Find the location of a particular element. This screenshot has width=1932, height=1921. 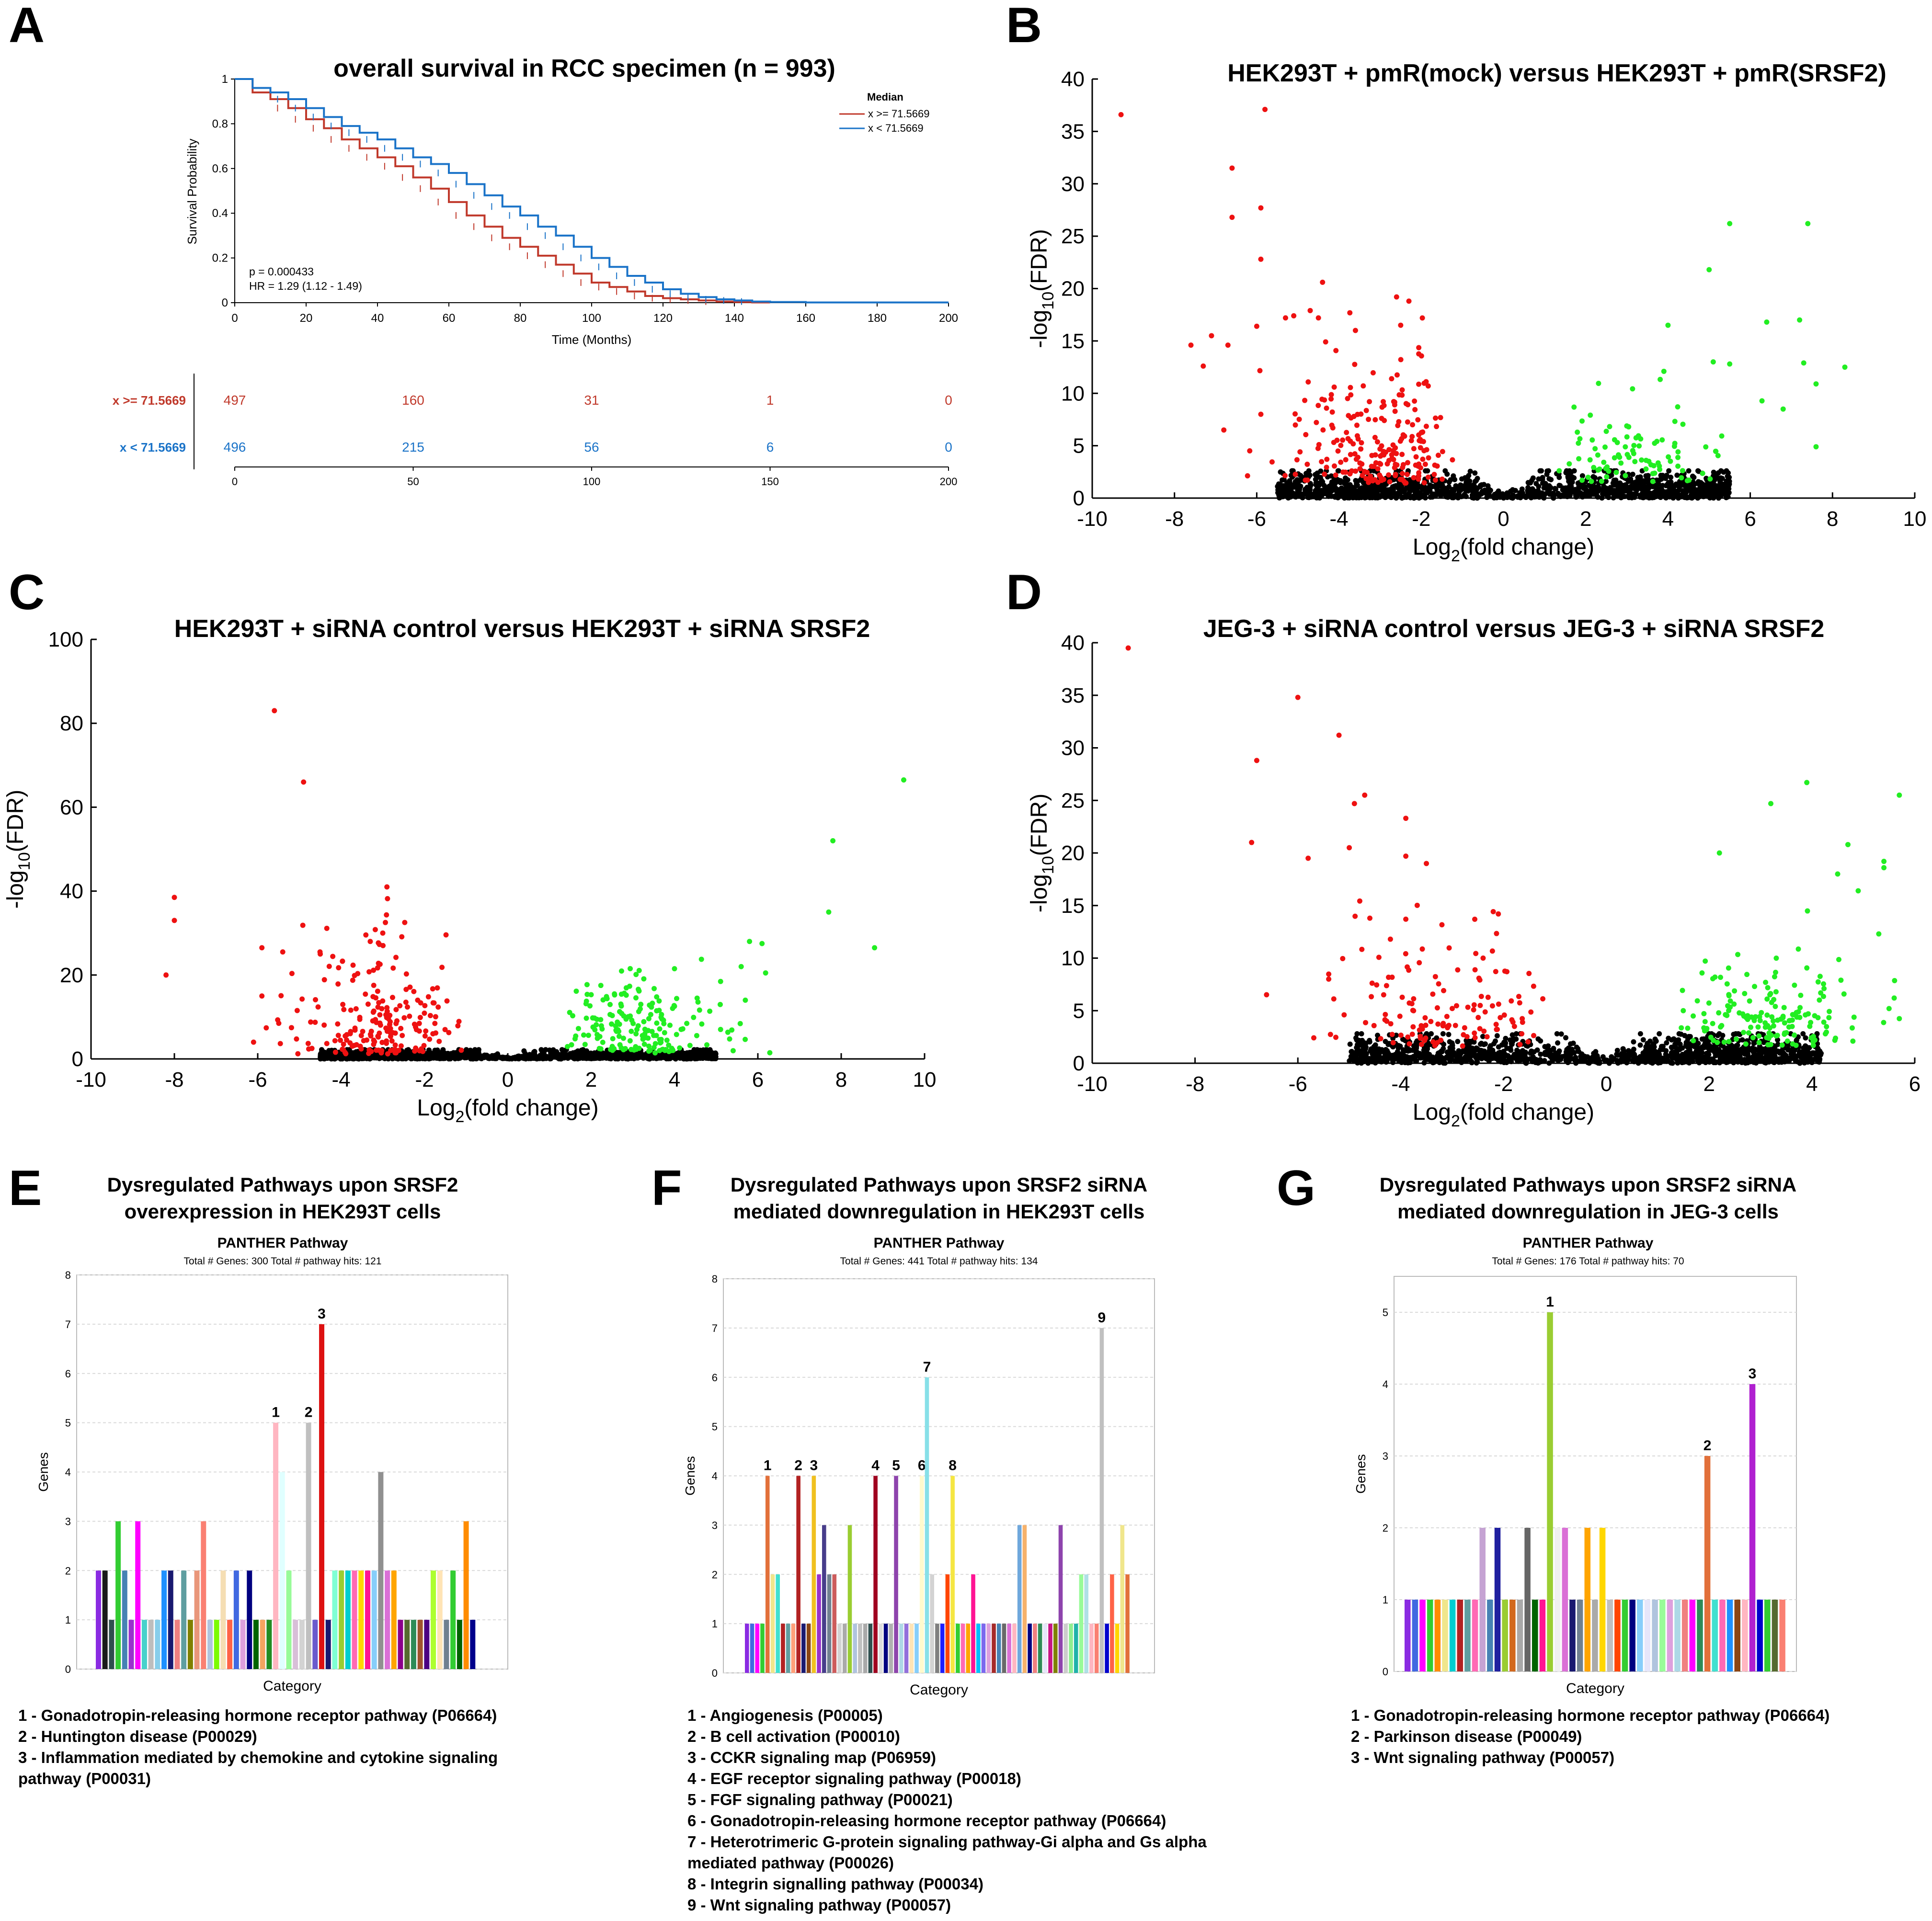

y-tick-label: 35 is located at coordinates (1073, 696).